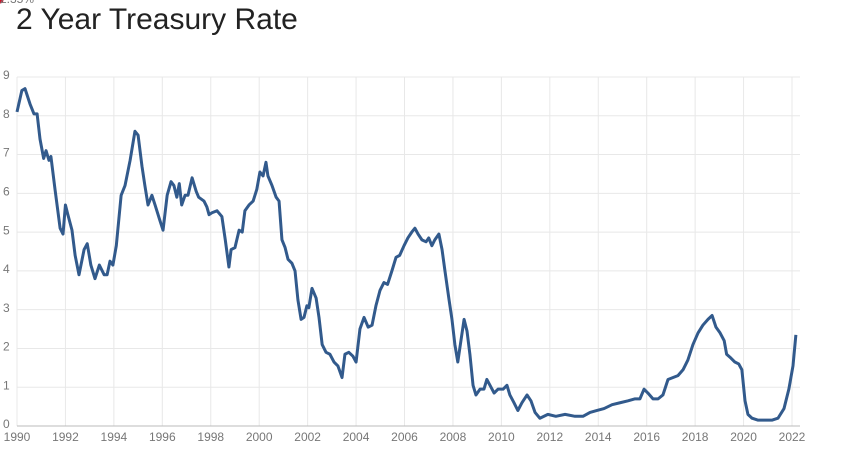 The image size is (844, 459). Describe the element at coordinates (695, 437) in the screenshot. I see `x-tick-label: 2018` at that location.